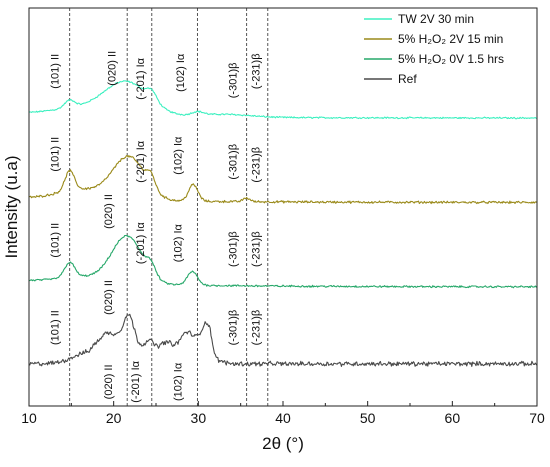 The width and height of the screenshot is (550, 467). I want to click on x-axis-ticks: 10 20 30 40 50 60 70, so click(283, 413).